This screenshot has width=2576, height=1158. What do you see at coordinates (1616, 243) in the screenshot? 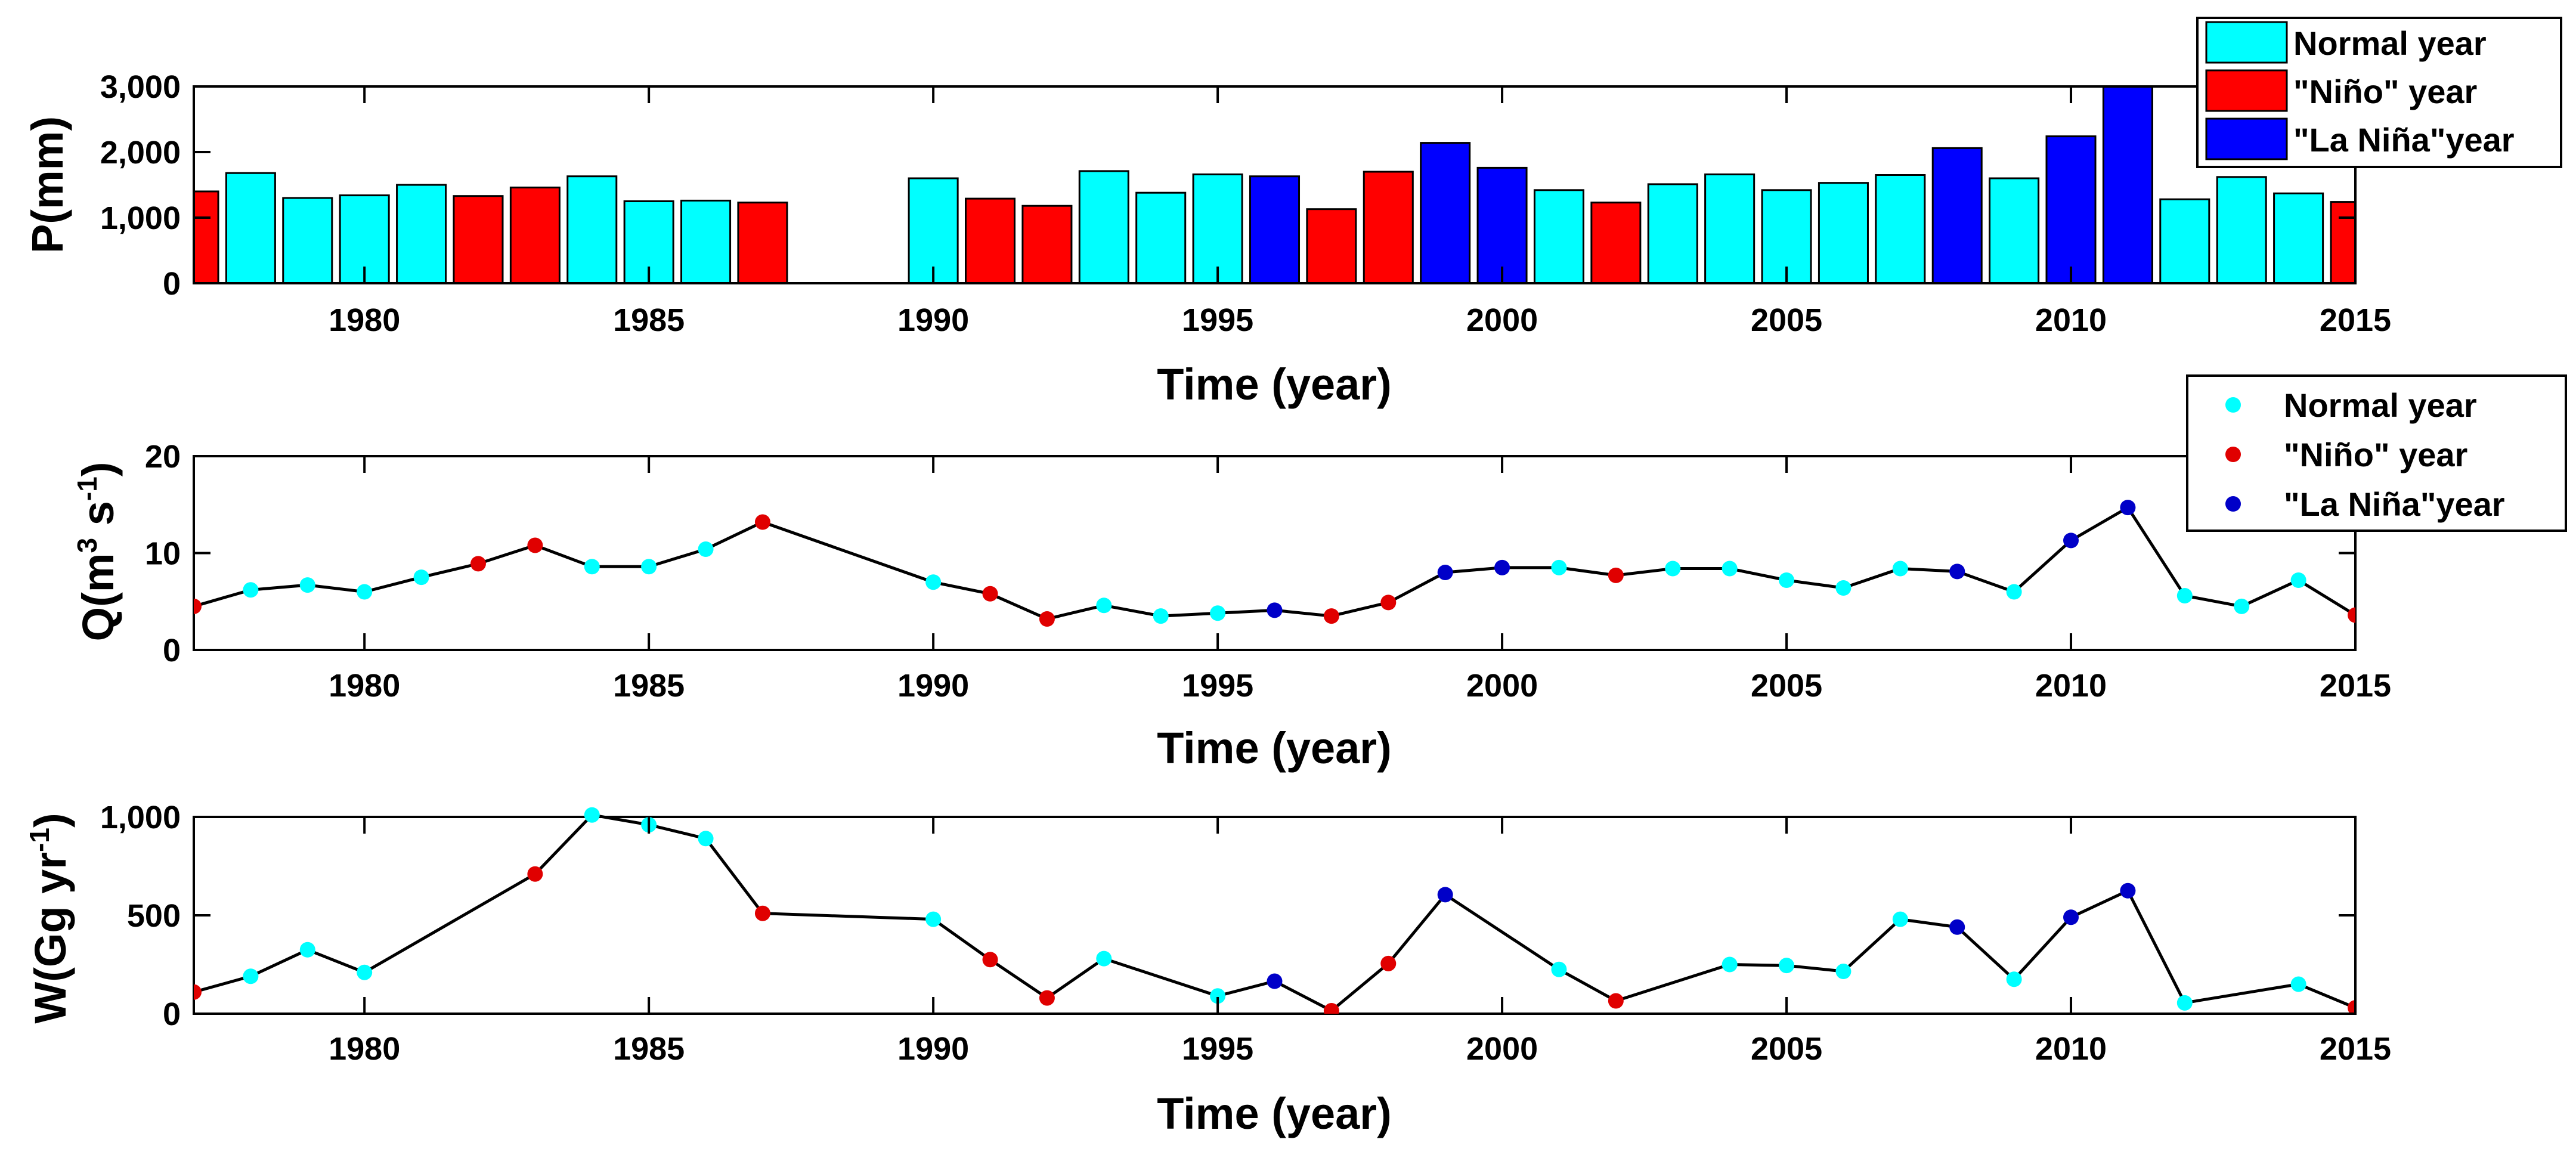
I see `p-bar-2002` at bounding box center [1616, 243].